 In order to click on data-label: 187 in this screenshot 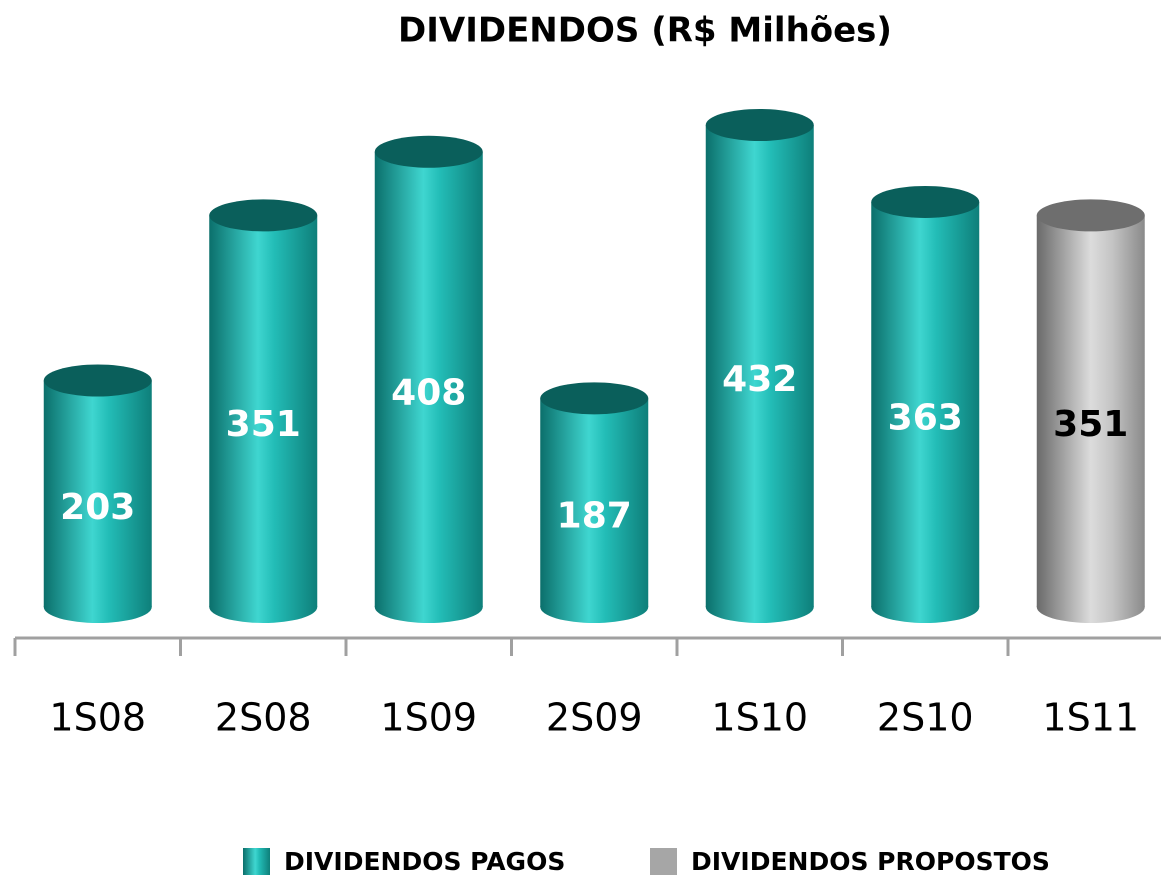, I will do `click(594, 516)`.